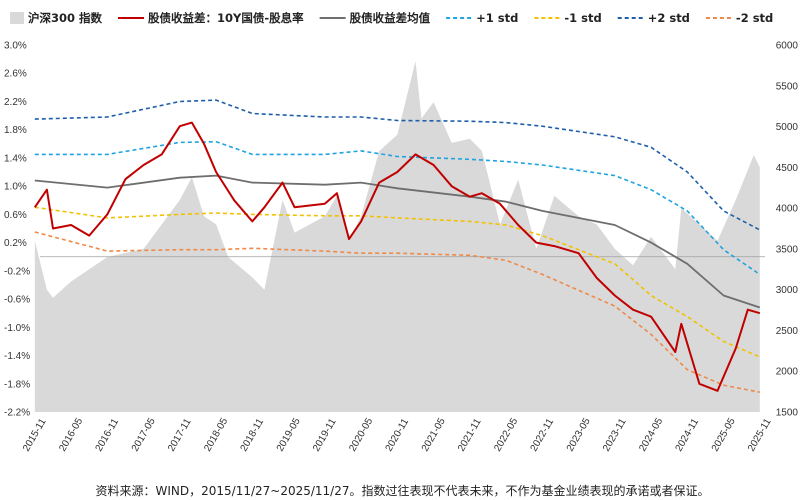  I want to click on left-axis-tick-label: 2.2%, so click(15, 102).